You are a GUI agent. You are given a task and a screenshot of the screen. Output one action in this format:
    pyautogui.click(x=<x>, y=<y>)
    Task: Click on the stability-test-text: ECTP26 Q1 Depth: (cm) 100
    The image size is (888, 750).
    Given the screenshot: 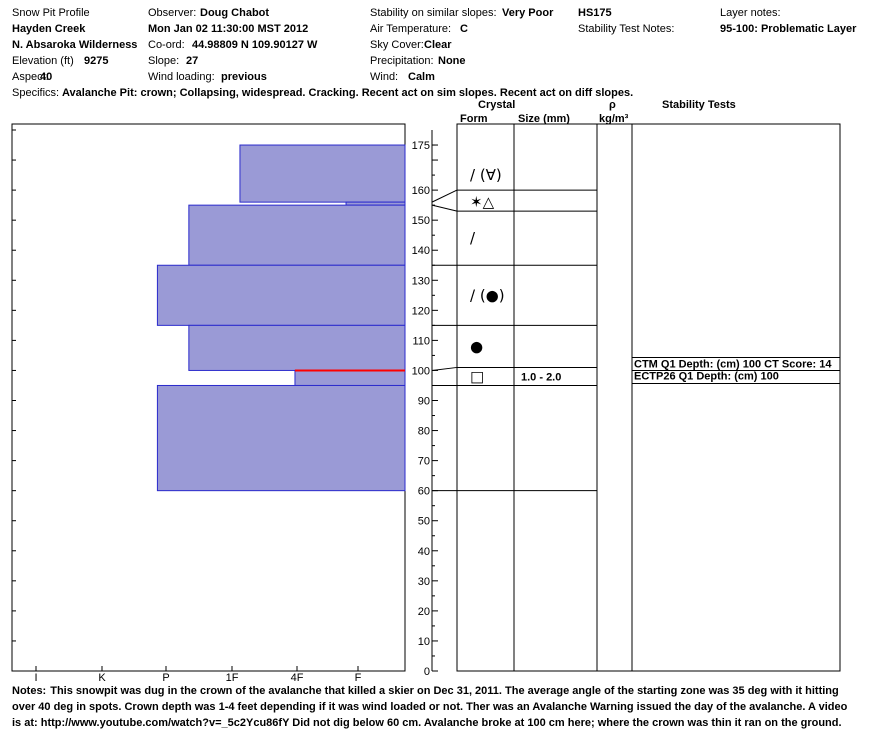 What is the action you would take?
    pyautogui.click(x=706, y=376)
    